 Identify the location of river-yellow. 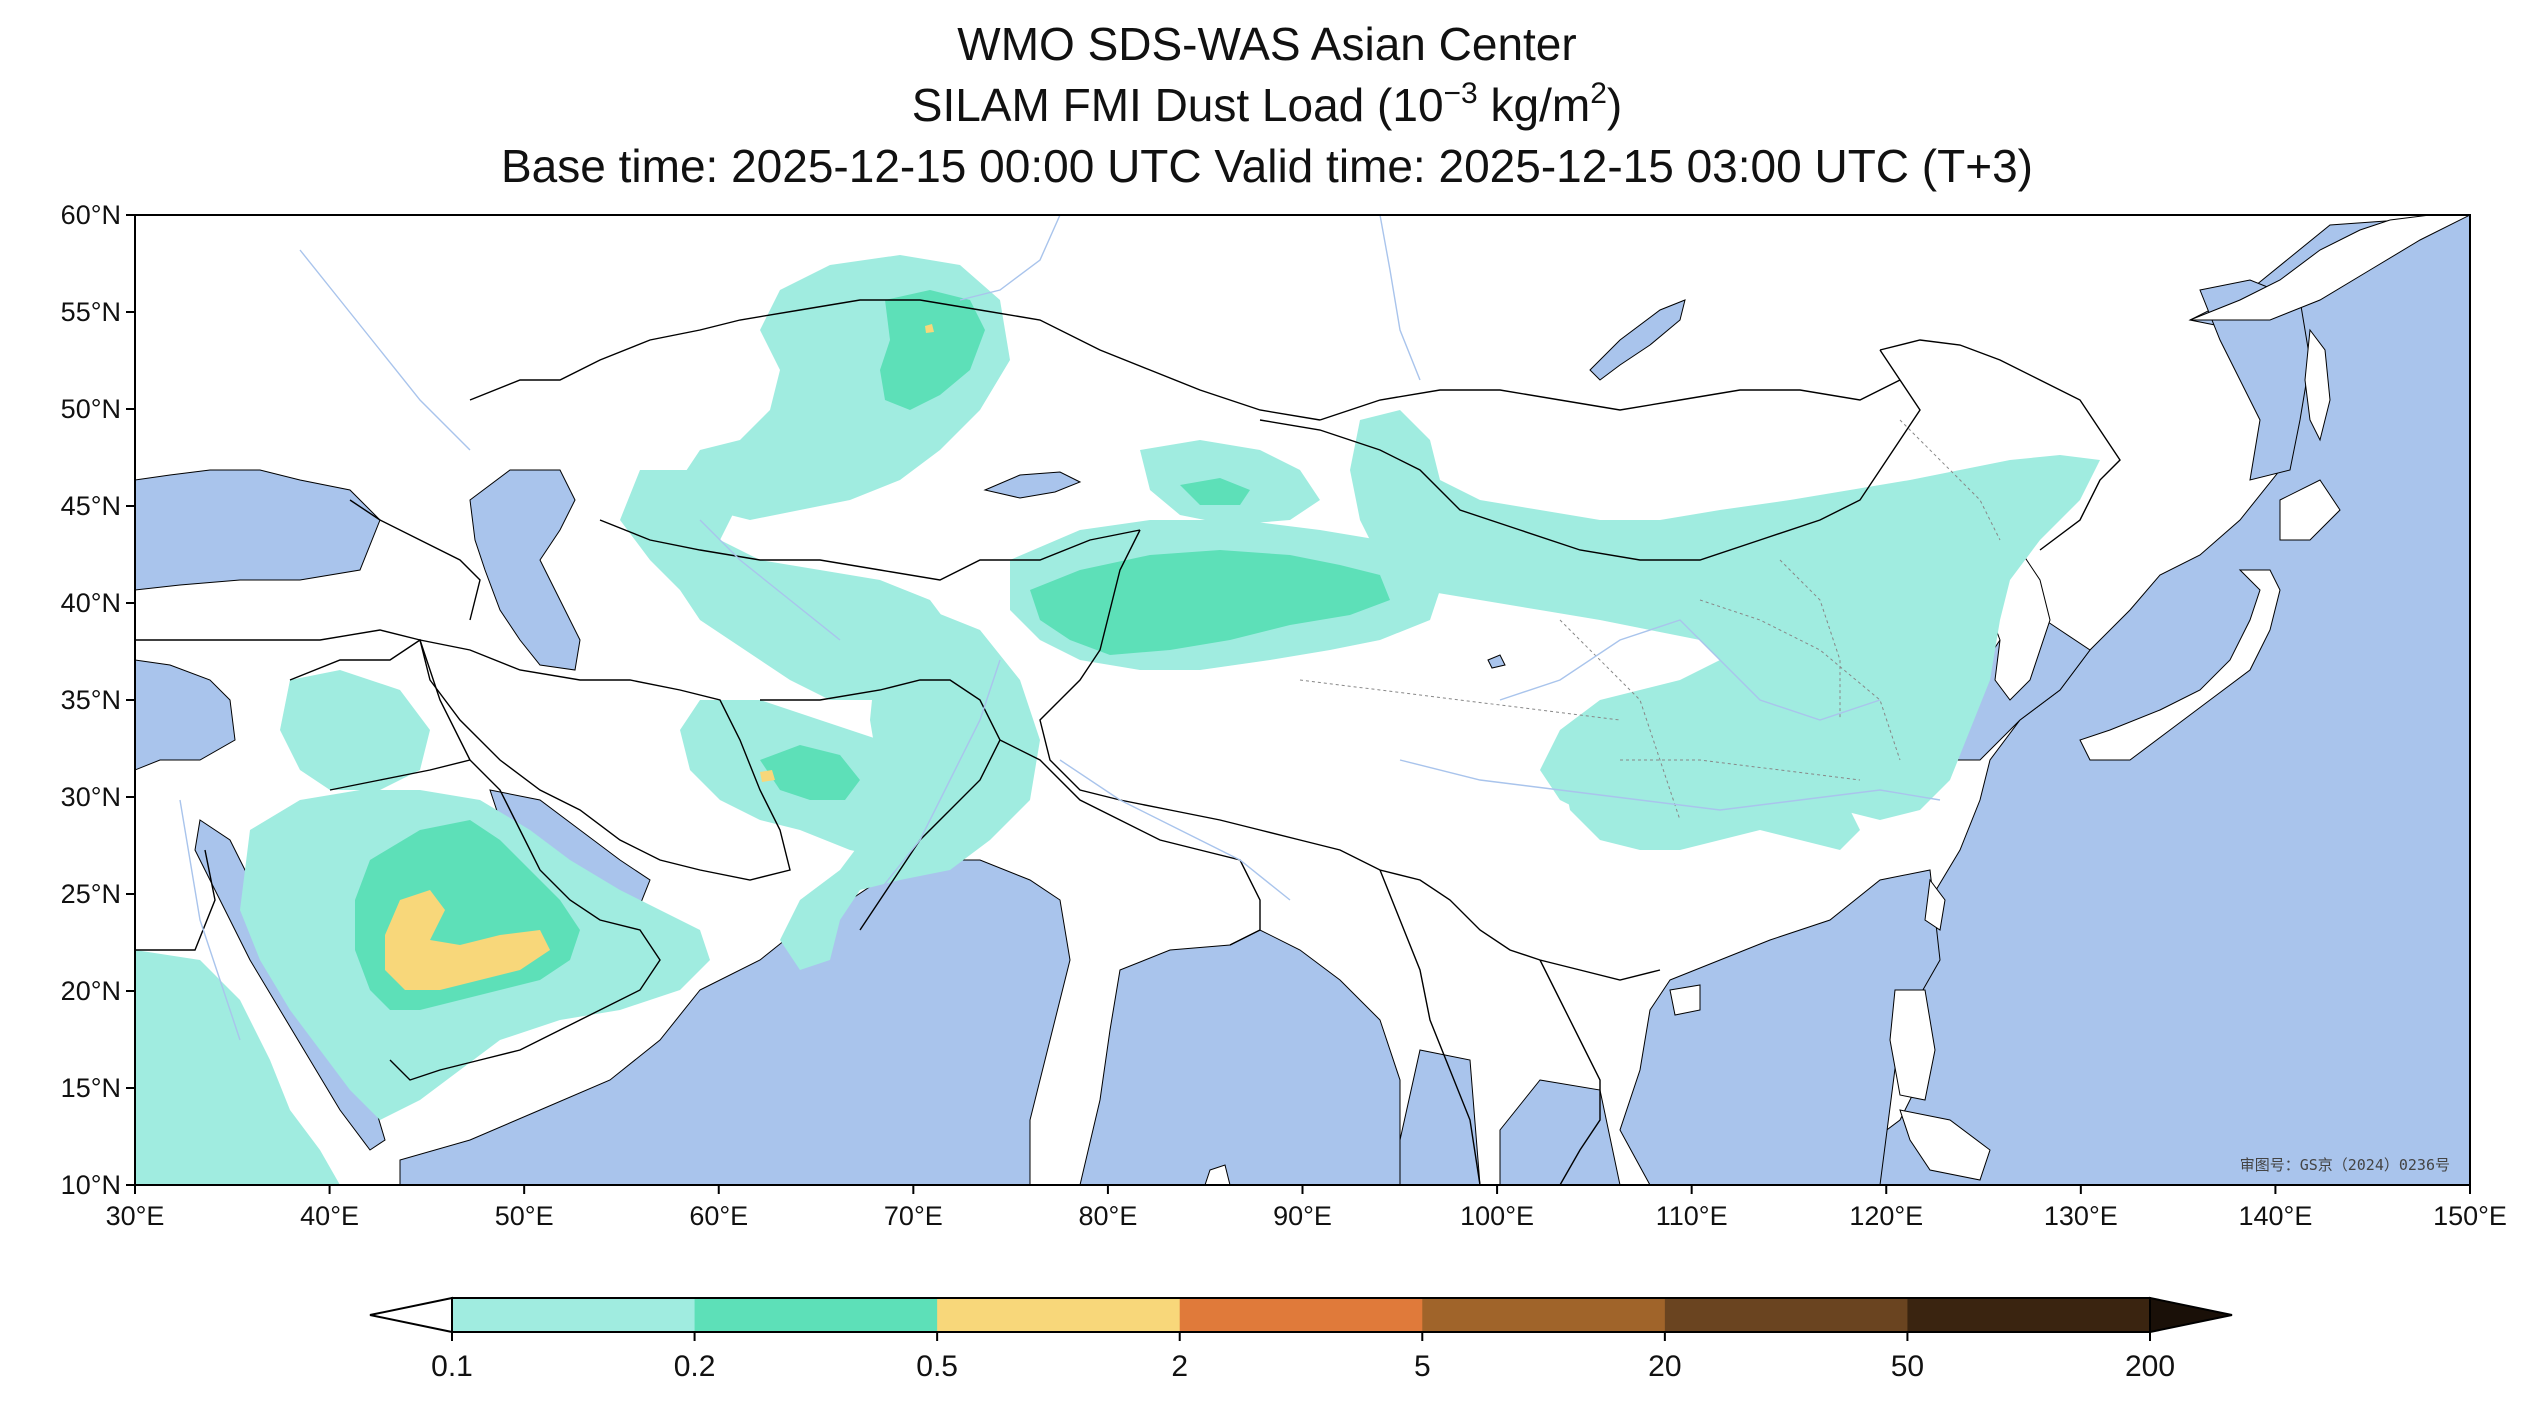
(1690, 670).